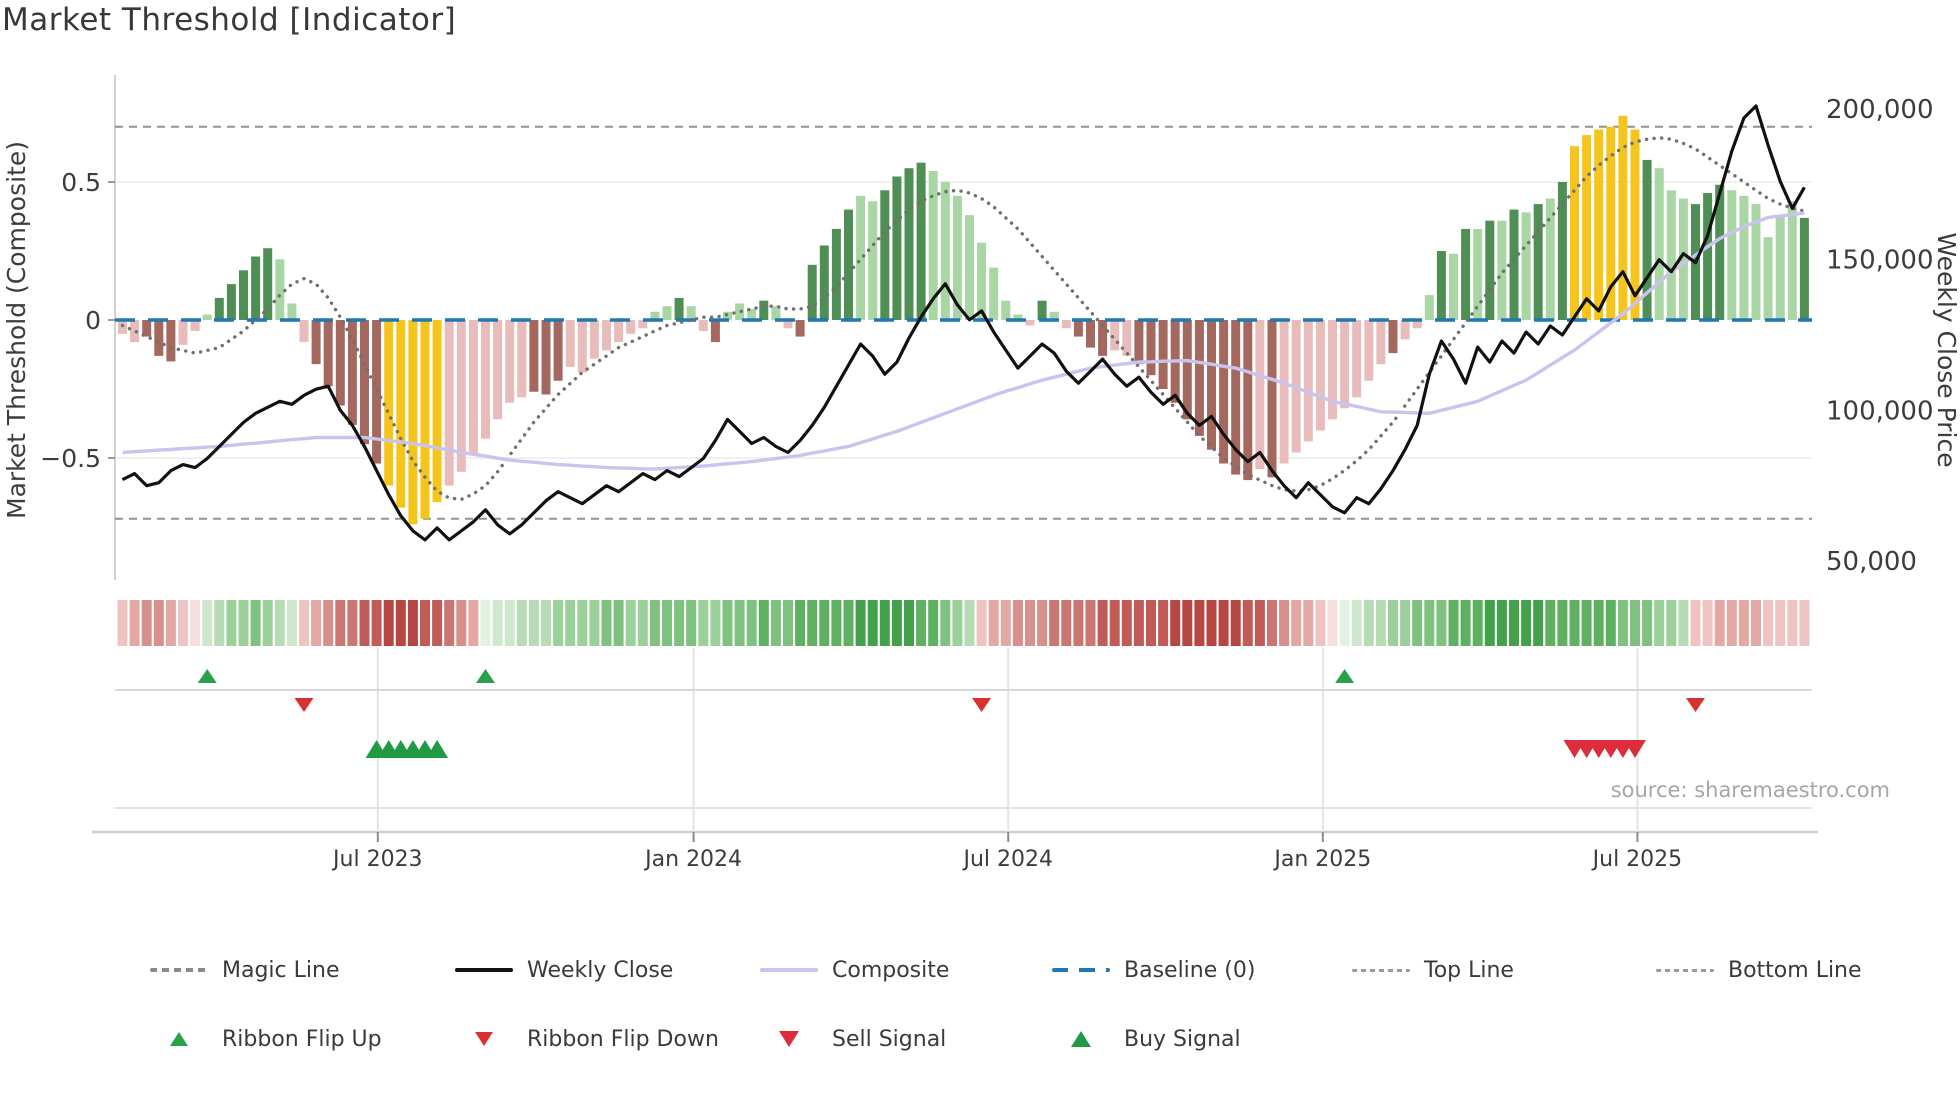 The width and height of the screenshot is (1960, 1102). I want to click on legend-item-bottom-line: Bottom Line, so click(1759, 970).